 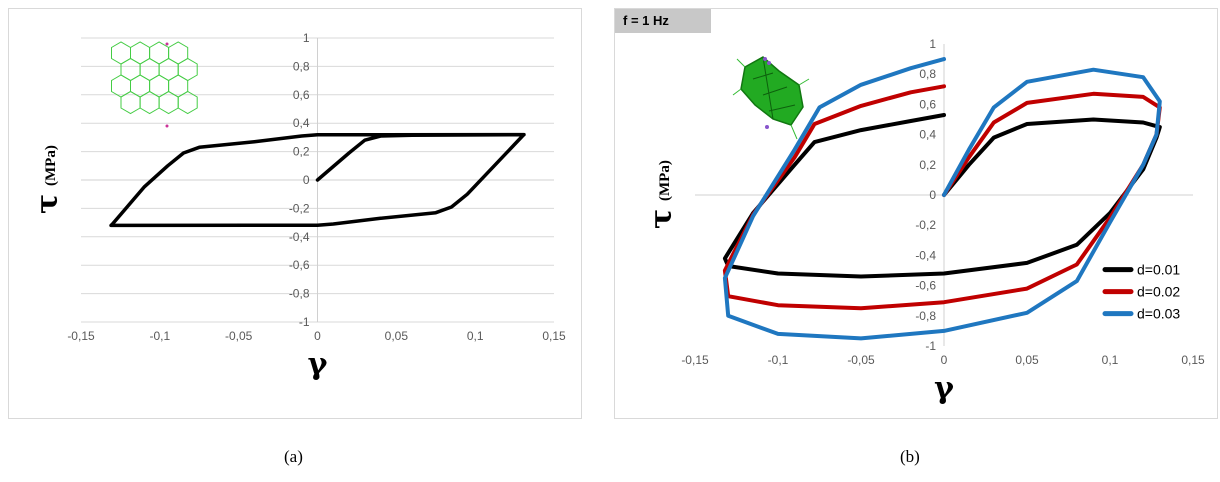 What do you see at coordinates (910, 456) in the screenshot?
I see `caption-b: (b)` at bounding box center [910, 456].